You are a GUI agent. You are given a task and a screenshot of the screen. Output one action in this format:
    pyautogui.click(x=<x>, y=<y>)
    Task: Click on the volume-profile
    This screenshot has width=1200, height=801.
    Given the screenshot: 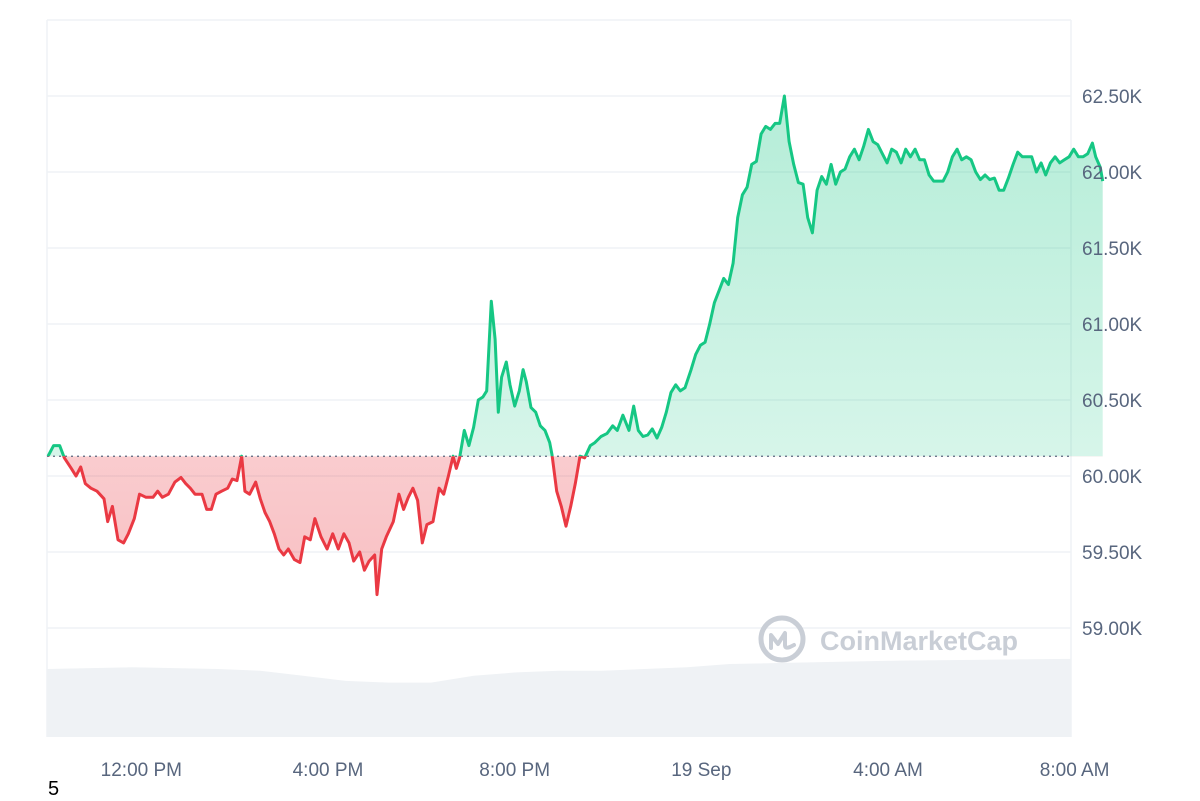 What is the action you would take?
    pyautogui.click(x=559, y=697)
    